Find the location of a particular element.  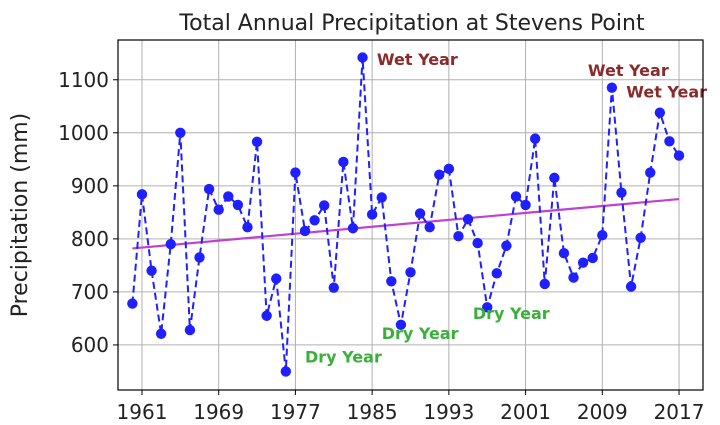

trend-line is located at coordinates (406, 223).